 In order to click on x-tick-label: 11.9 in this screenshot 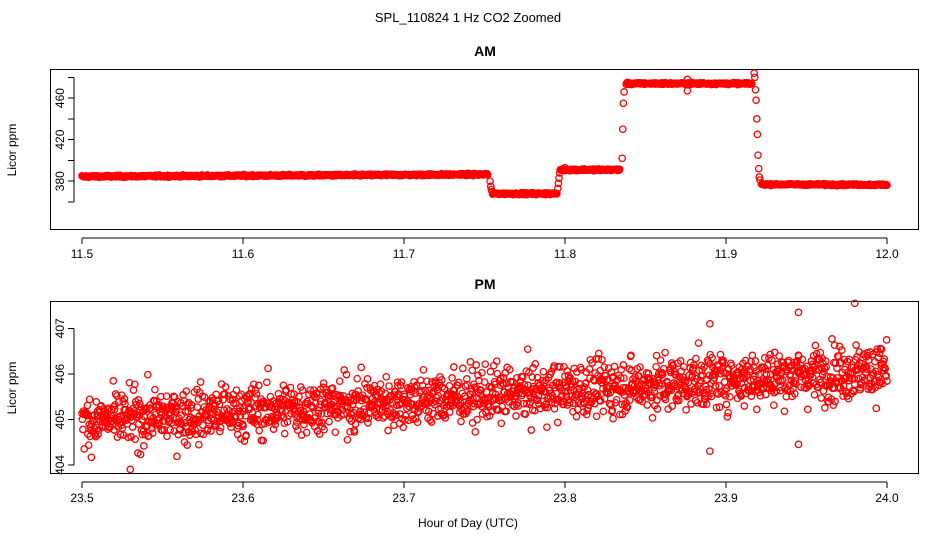, I will do `click(726, 254)`.